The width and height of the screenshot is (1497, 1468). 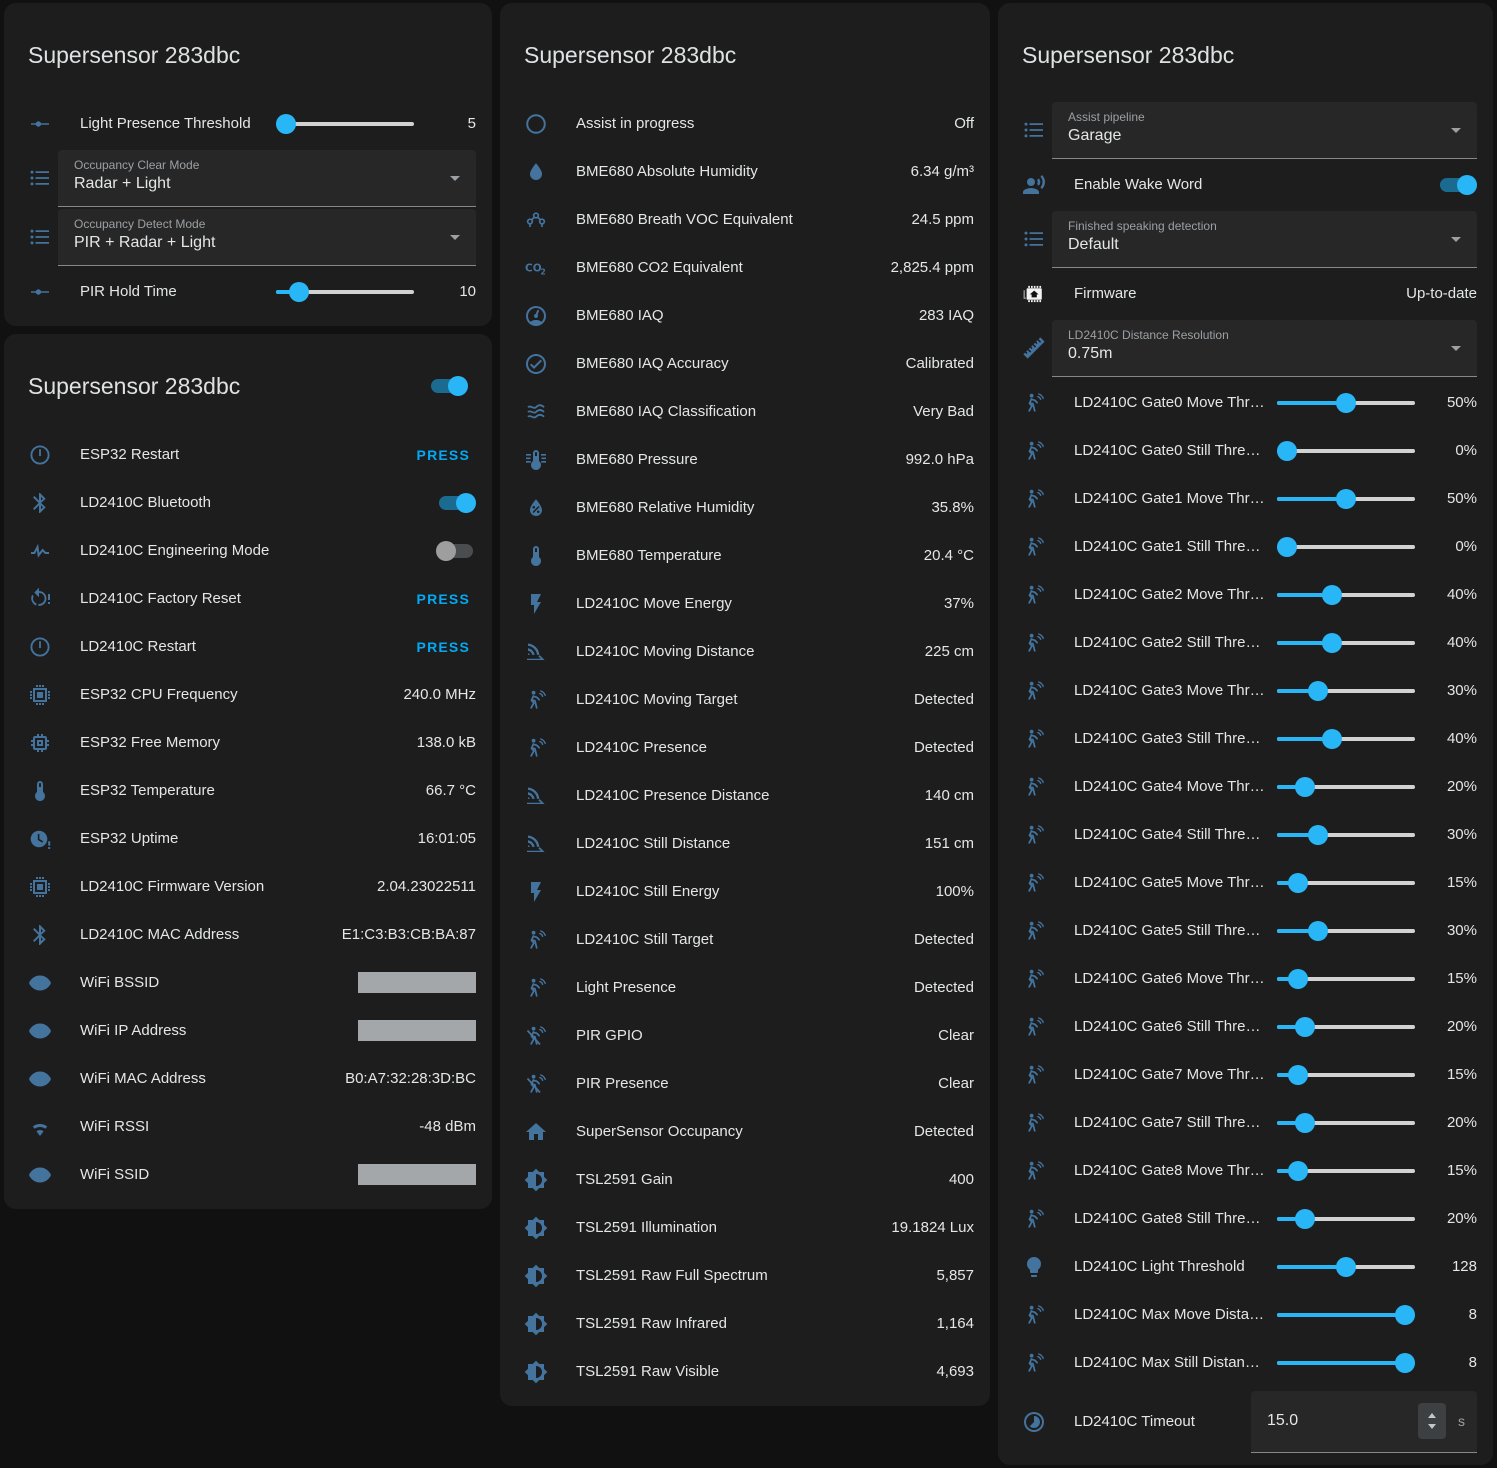 I want to click on ld2410c-factory-reset-press-button: PRESS, so click(x=443, y=599).